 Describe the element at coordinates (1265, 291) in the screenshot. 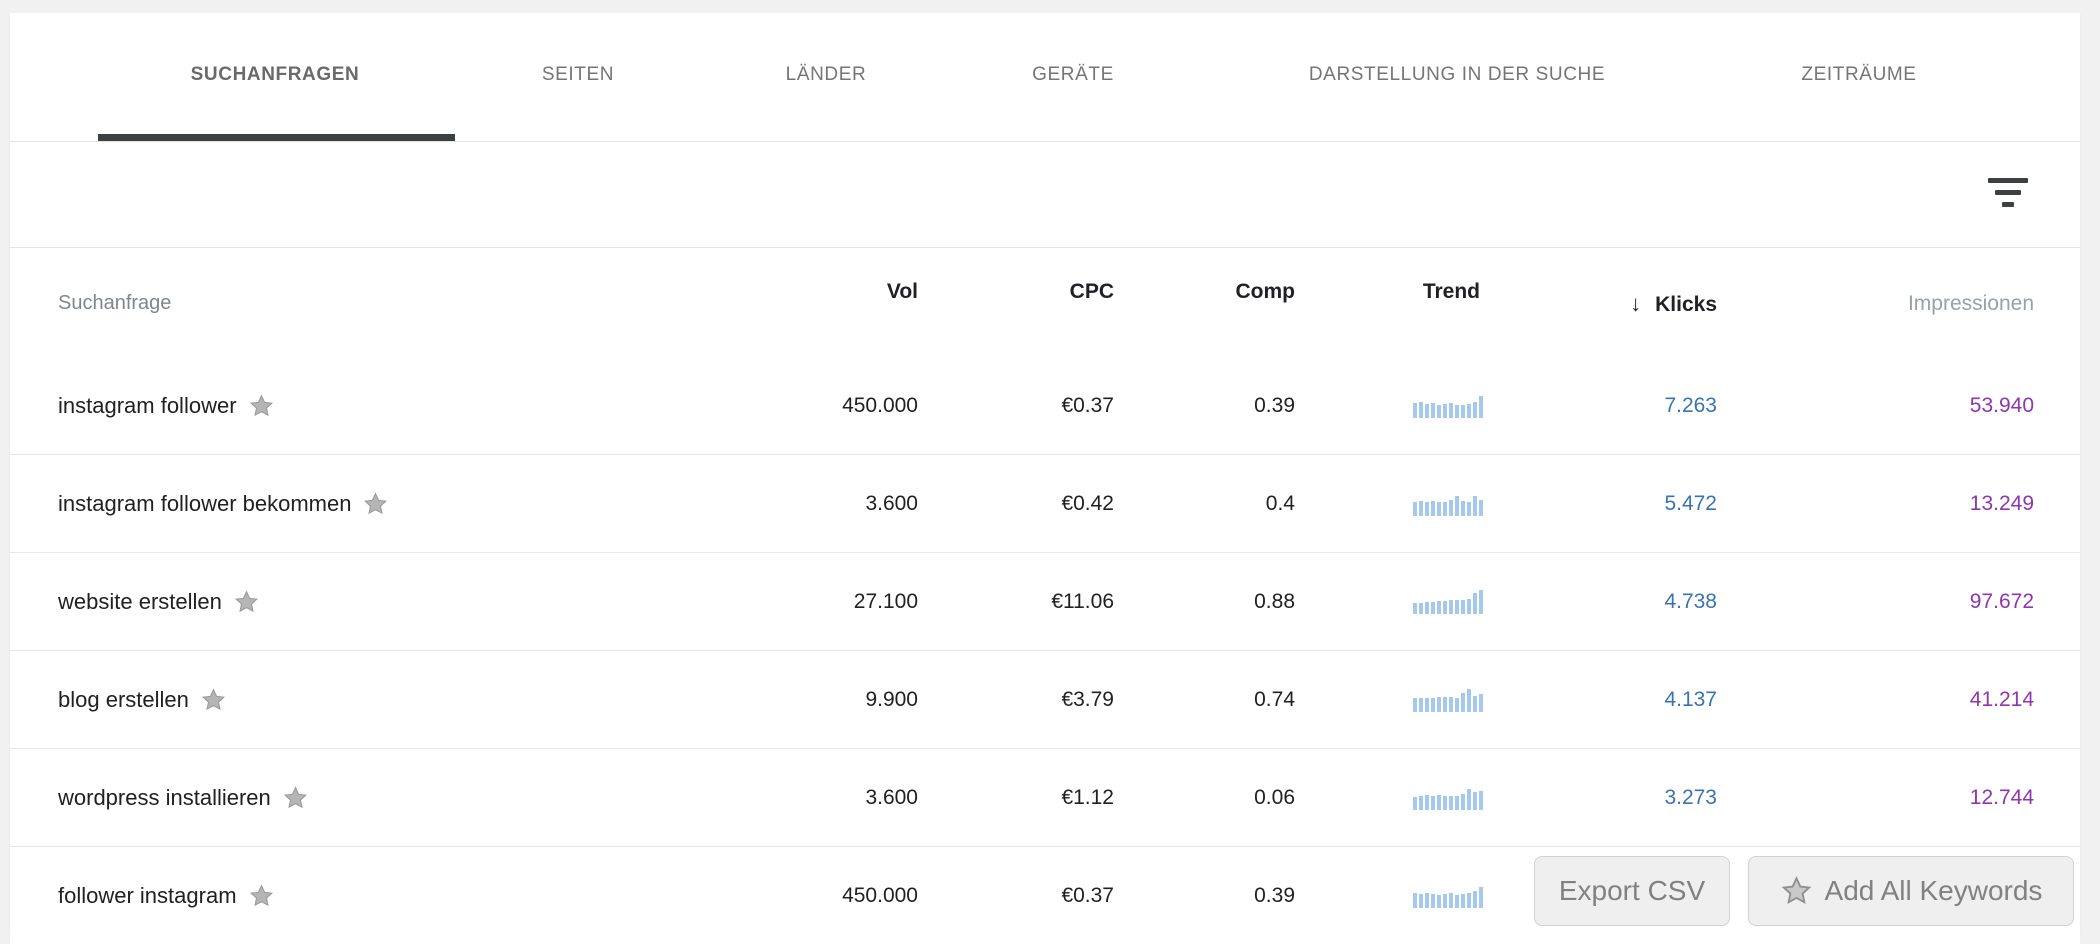

I see `col-header-comp: Comp` at that location.